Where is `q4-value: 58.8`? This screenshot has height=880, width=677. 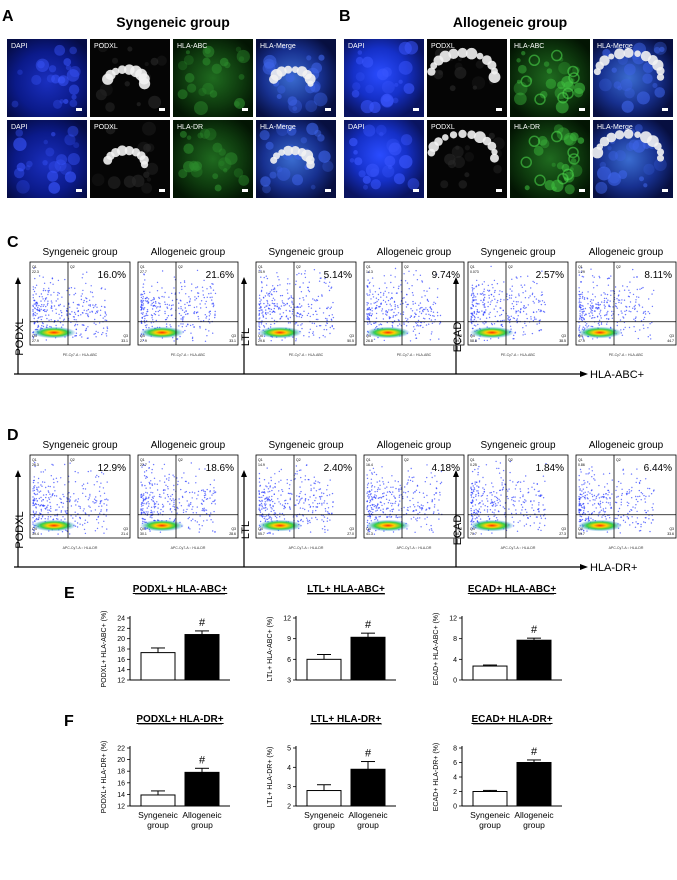
q4-value: 58.8 is located at coordinates (473, 341).